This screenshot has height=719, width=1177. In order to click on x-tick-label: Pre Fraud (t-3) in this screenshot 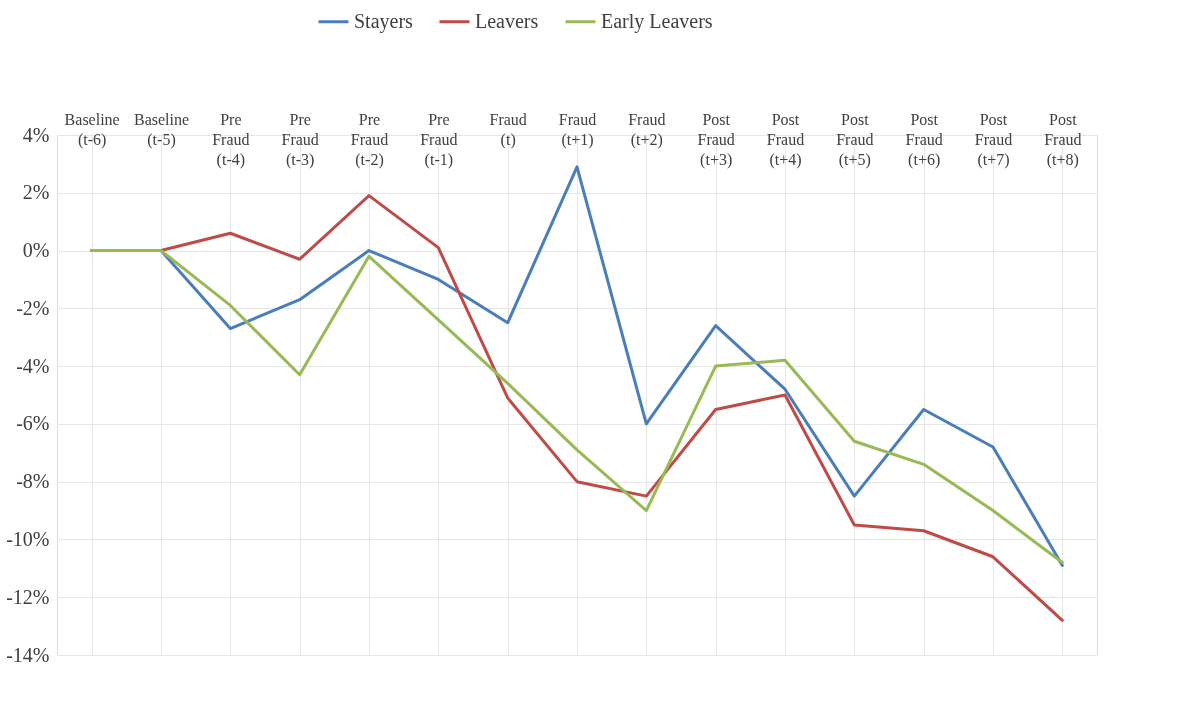, I will do `click(300, 139)`.